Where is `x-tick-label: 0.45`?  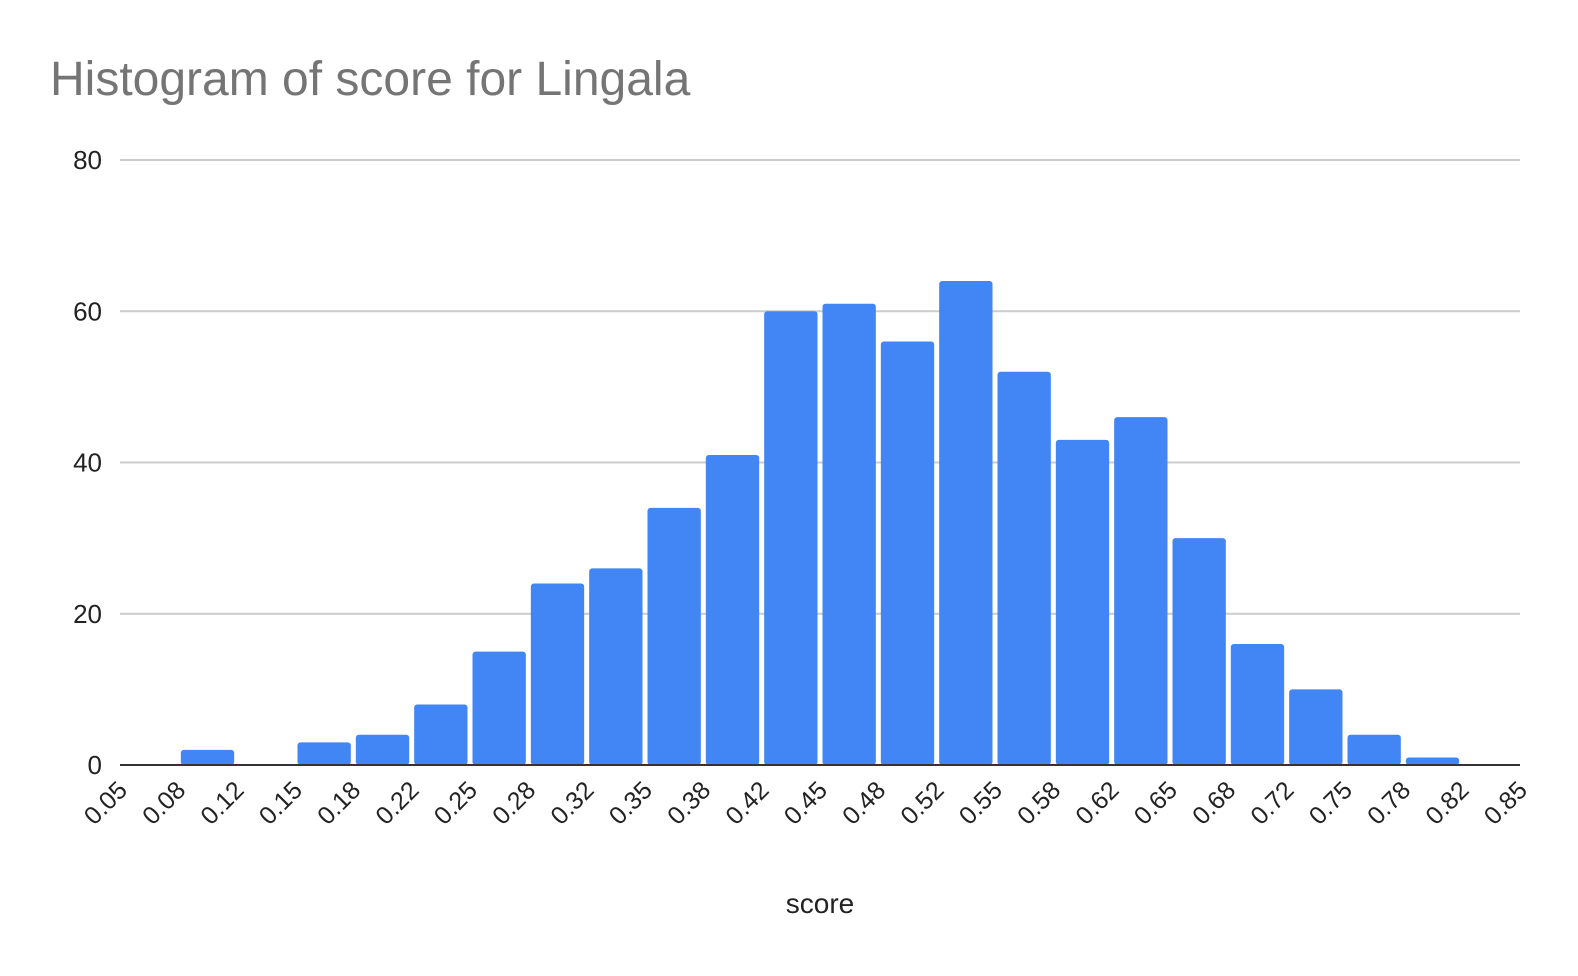
x-tick-label: 0.45 is located at coordinates (806, 803).